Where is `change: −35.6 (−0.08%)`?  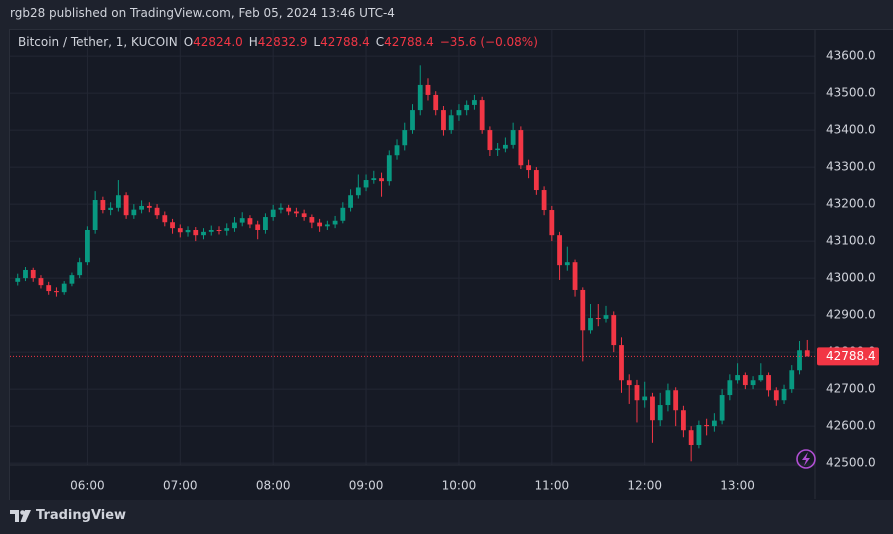
change: −35.6 (−0.08%) is located at coordinates (488, 42).